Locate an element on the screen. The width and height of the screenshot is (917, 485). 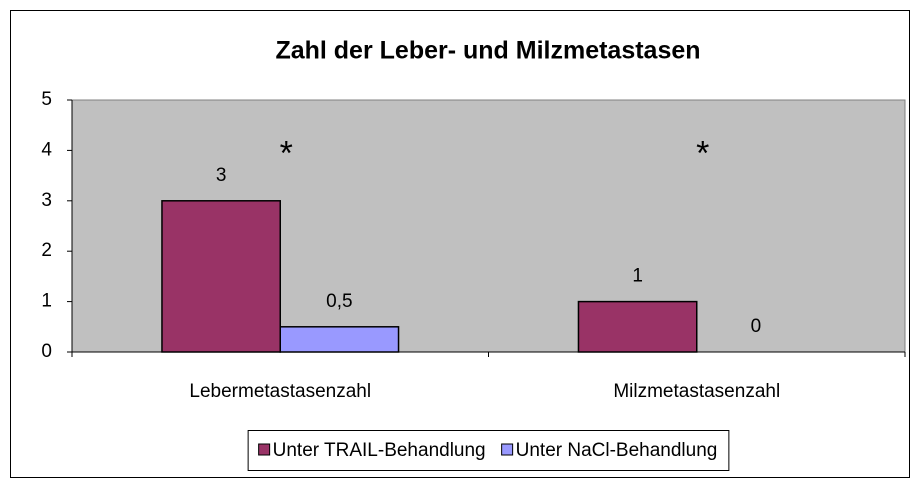
x-tick-label: Lebermetastasenzahl is located at coordinates (280, 391).